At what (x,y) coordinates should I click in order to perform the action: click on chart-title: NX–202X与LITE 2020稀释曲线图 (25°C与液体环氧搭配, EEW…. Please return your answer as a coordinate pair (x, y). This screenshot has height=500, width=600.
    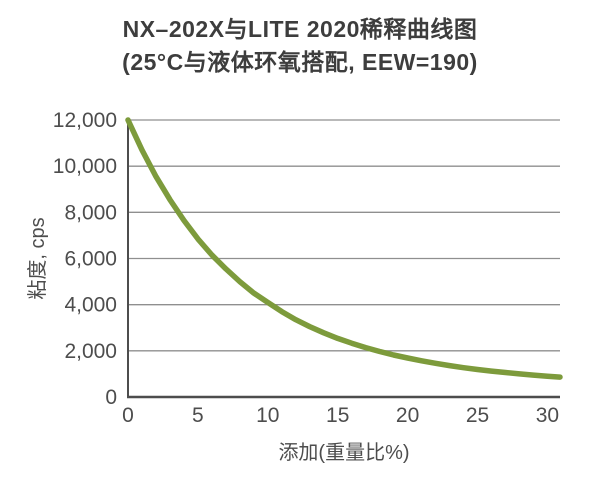
    Looking at the image, I should click on (300, 46).